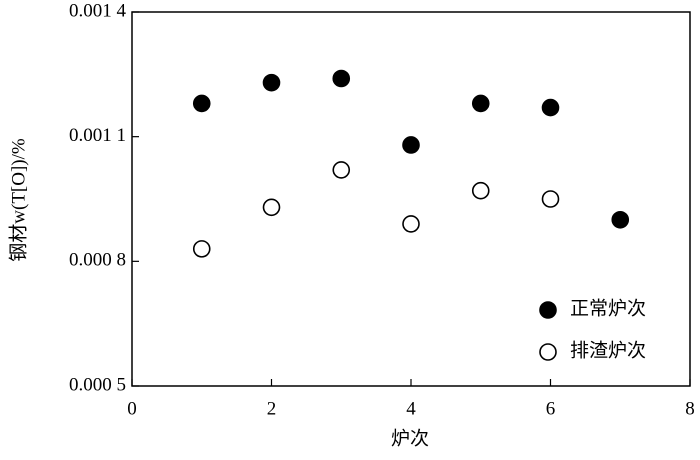 Image resolution: width=700 pixels, height=460 pixels. Describe the element at coordinates (97, 260) in the screenshot. I see `y-tick-label: 0.000 8` at that location.